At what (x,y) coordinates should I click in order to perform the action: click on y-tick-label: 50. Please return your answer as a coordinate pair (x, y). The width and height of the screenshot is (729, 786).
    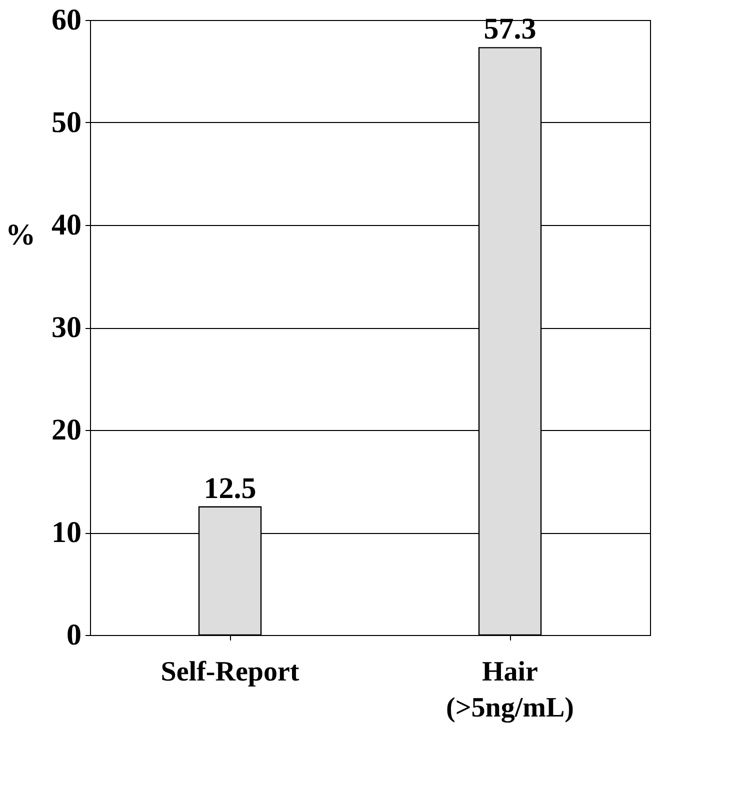
    Looking at the image, I should click on (67, 122).